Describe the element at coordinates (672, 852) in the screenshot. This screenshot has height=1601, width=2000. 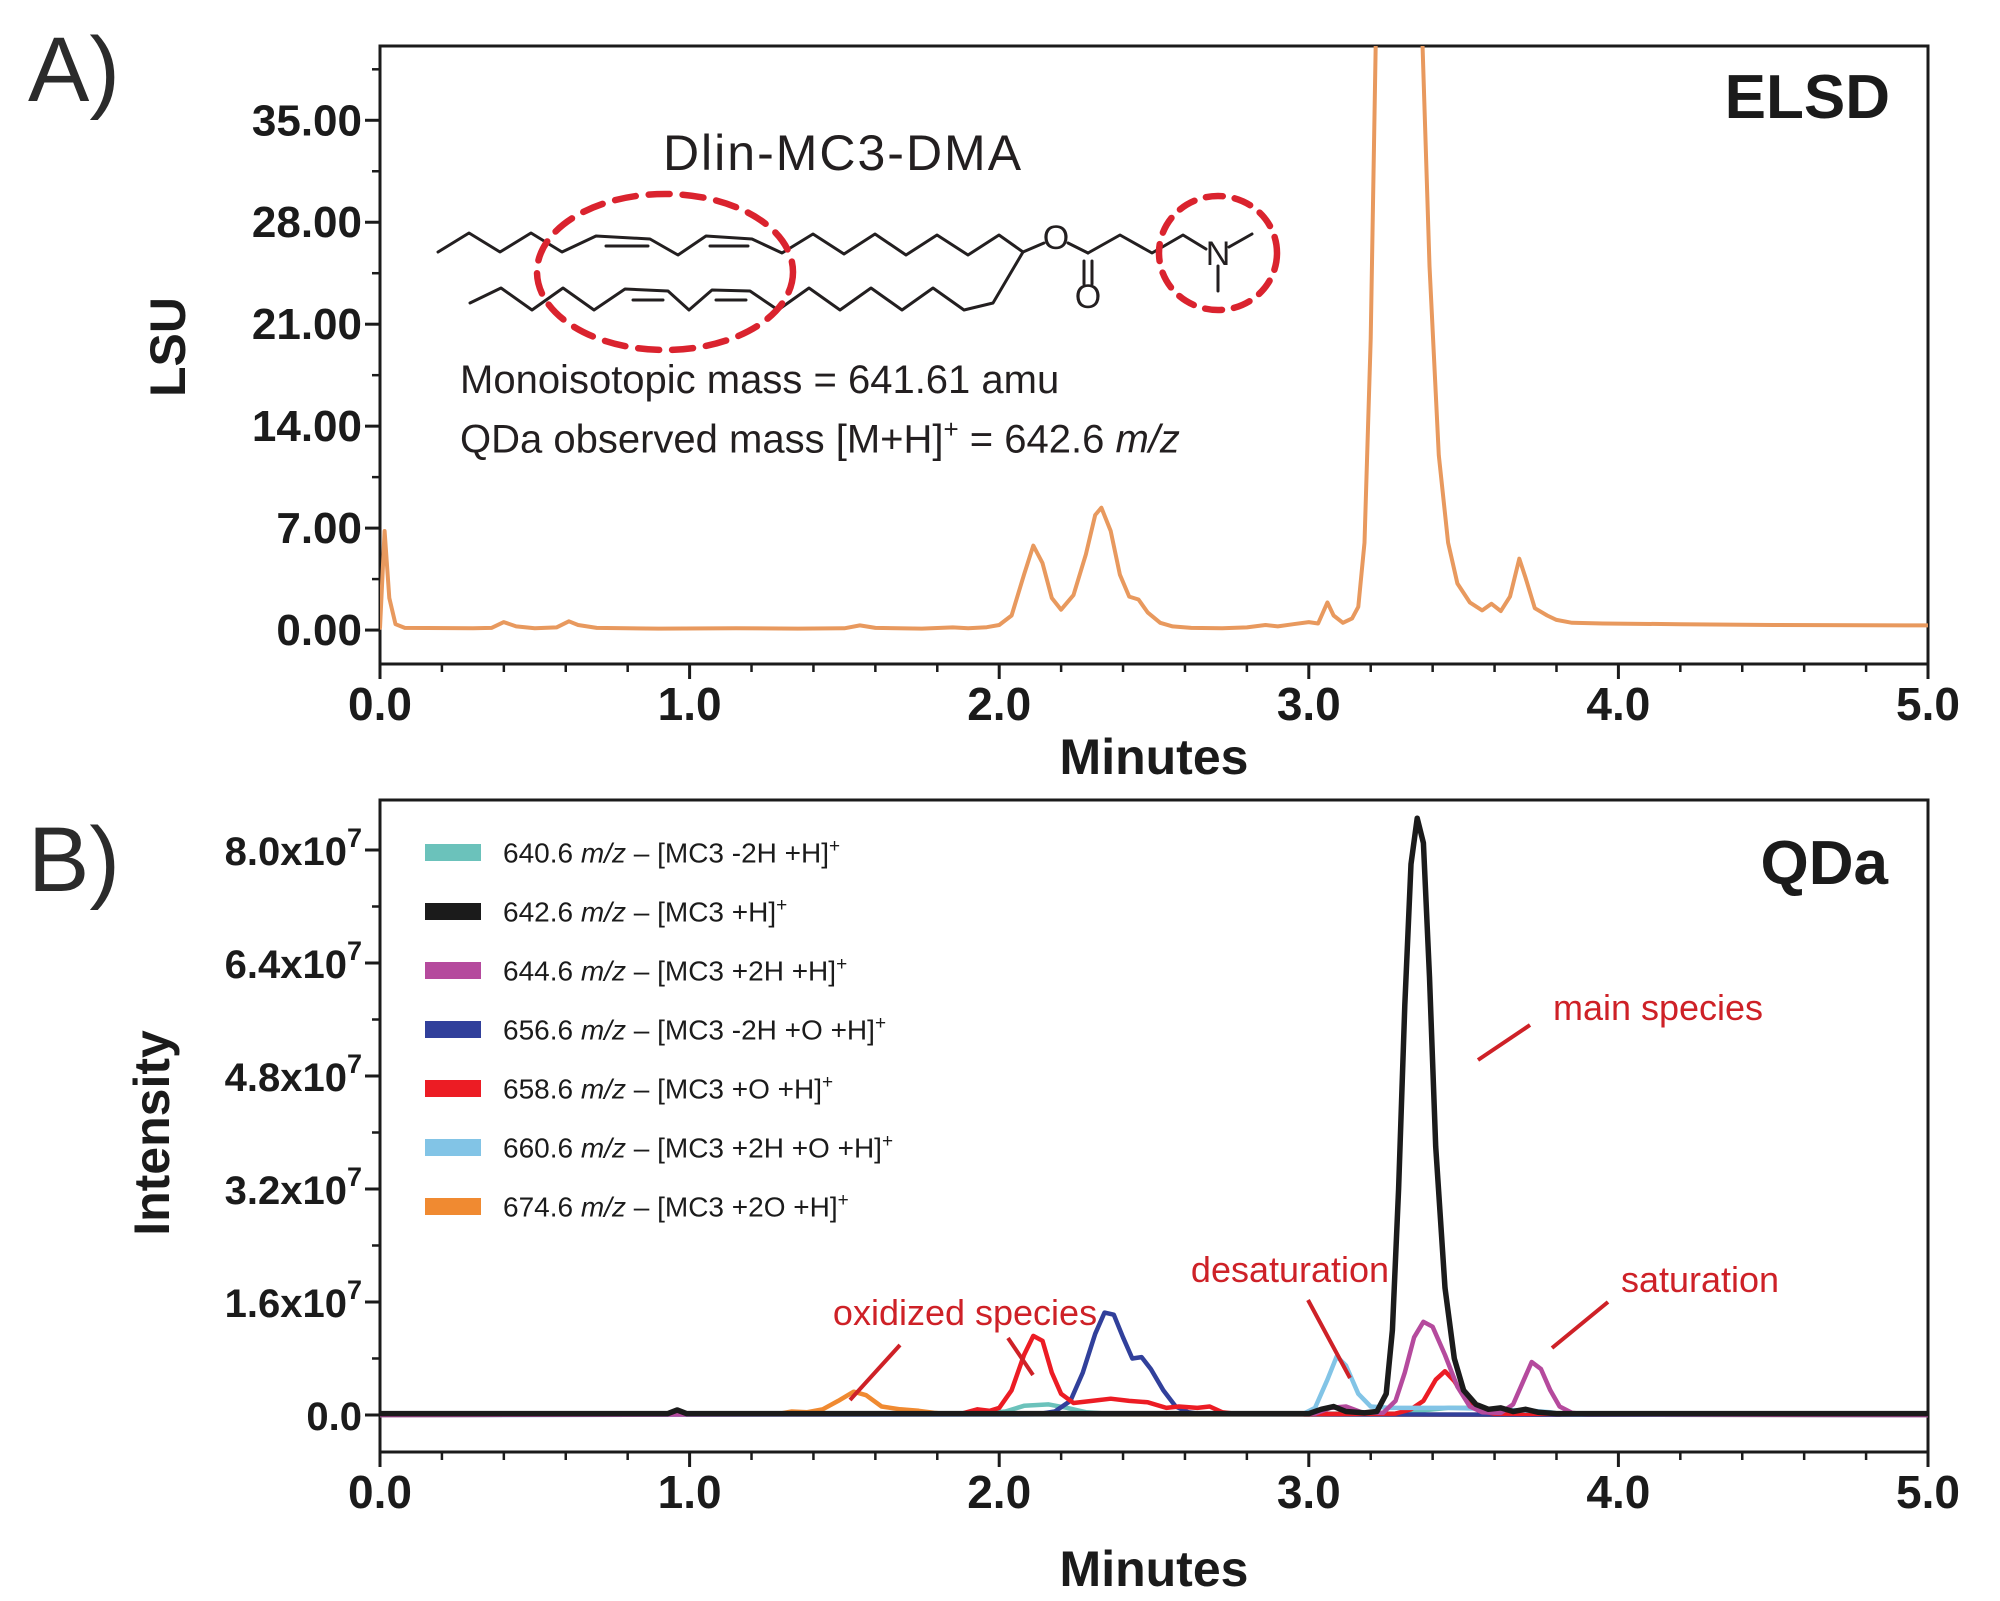
I see `legend-label-640.6: 640.6 m/z – [MC3 -2H +H]+` at that location.